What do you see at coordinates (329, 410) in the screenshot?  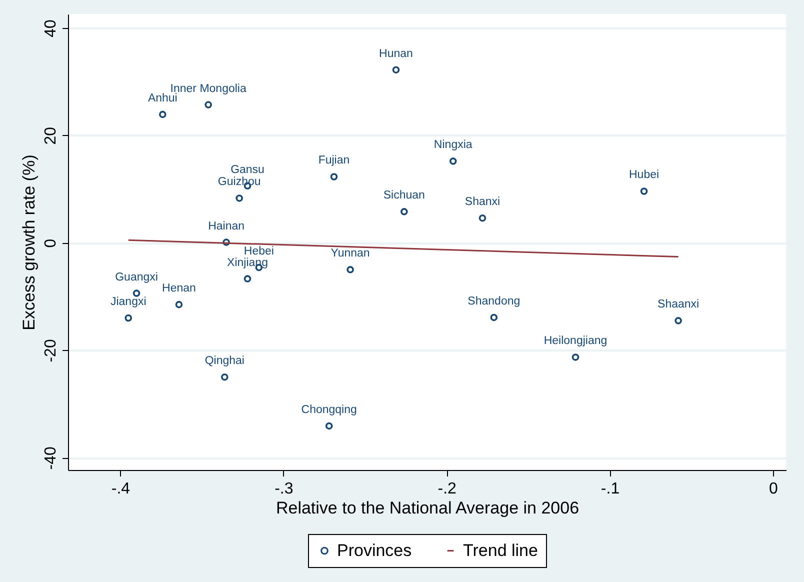 I see `annotation: Chongqing` at bounding box center [329, 410].